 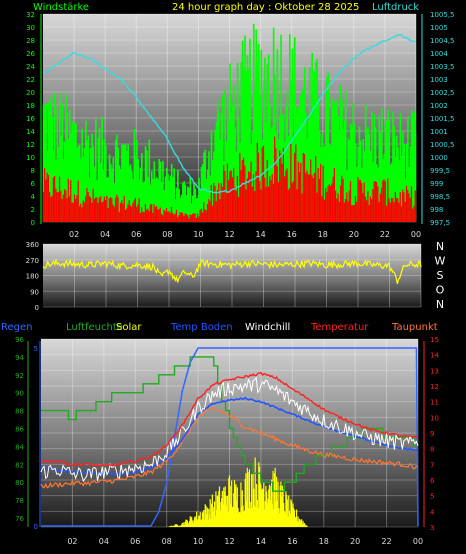 I want to click on temperature-y-tick-label: 10, so click(x=434, y=418).